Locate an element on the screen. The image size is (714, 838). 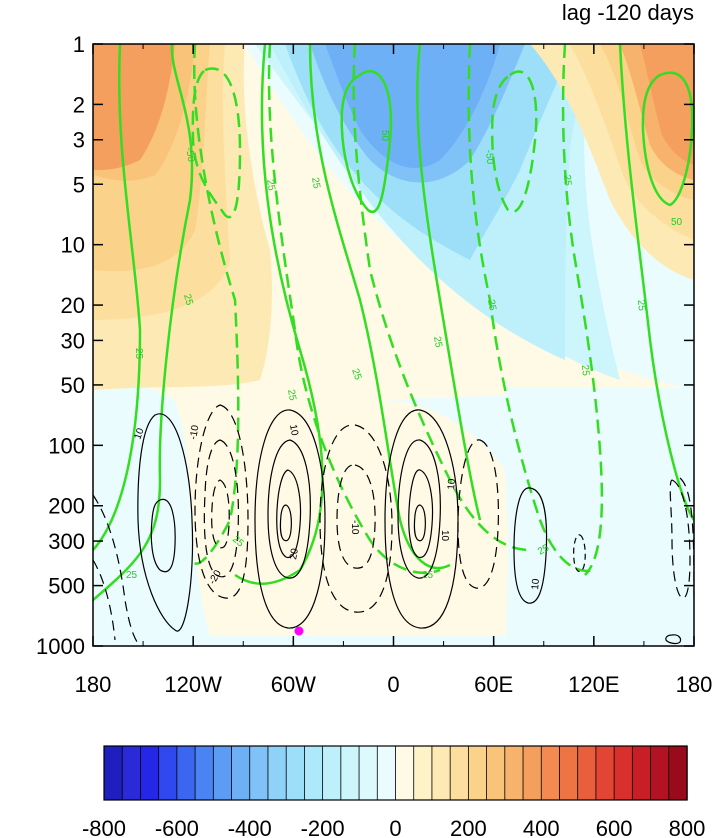
x-tick-label: 0 is located at coordinates (393, 684).